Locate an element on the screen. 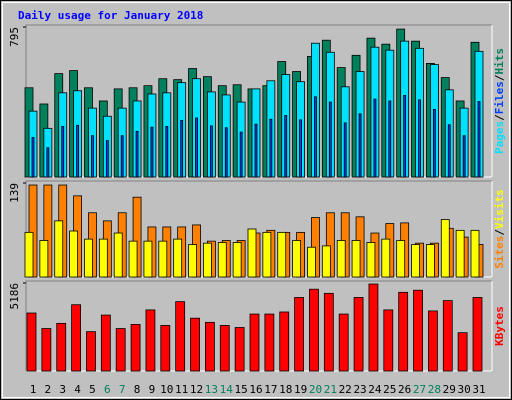 This screenshot has width=512, height=400. x-tick-label: 5 is located at coordinates (92, 389).